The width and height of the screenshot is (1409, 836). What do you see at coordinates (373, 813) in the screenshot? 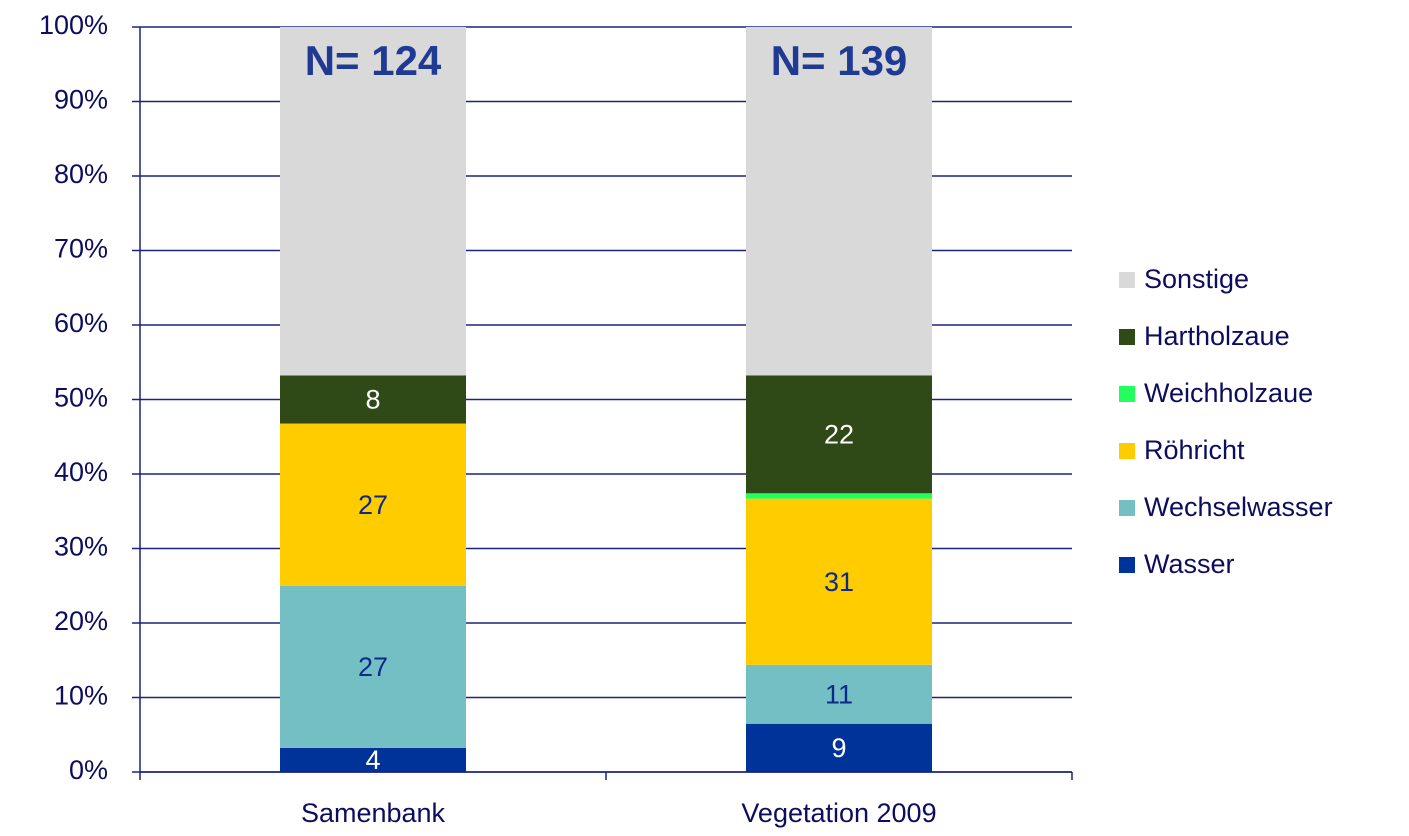
I see `x-tick-label: Samenbank` at bounding box center [373, 813].